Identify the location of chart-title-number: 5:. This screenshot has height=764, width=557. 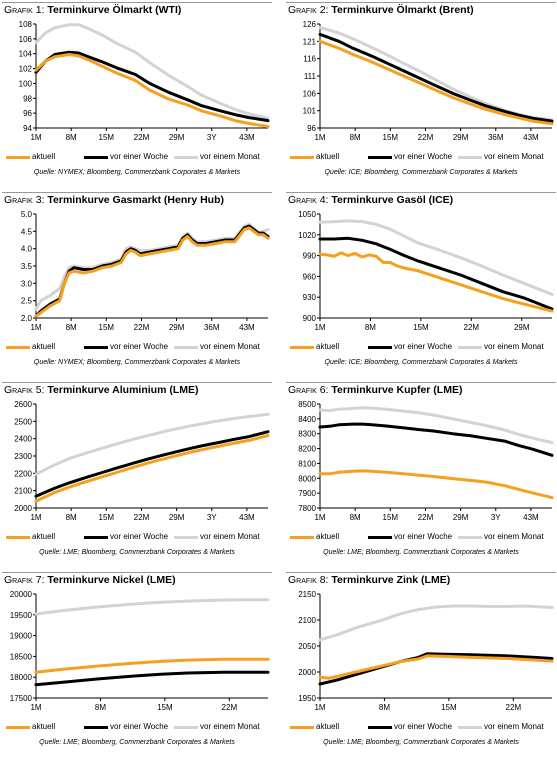
(40, 390).